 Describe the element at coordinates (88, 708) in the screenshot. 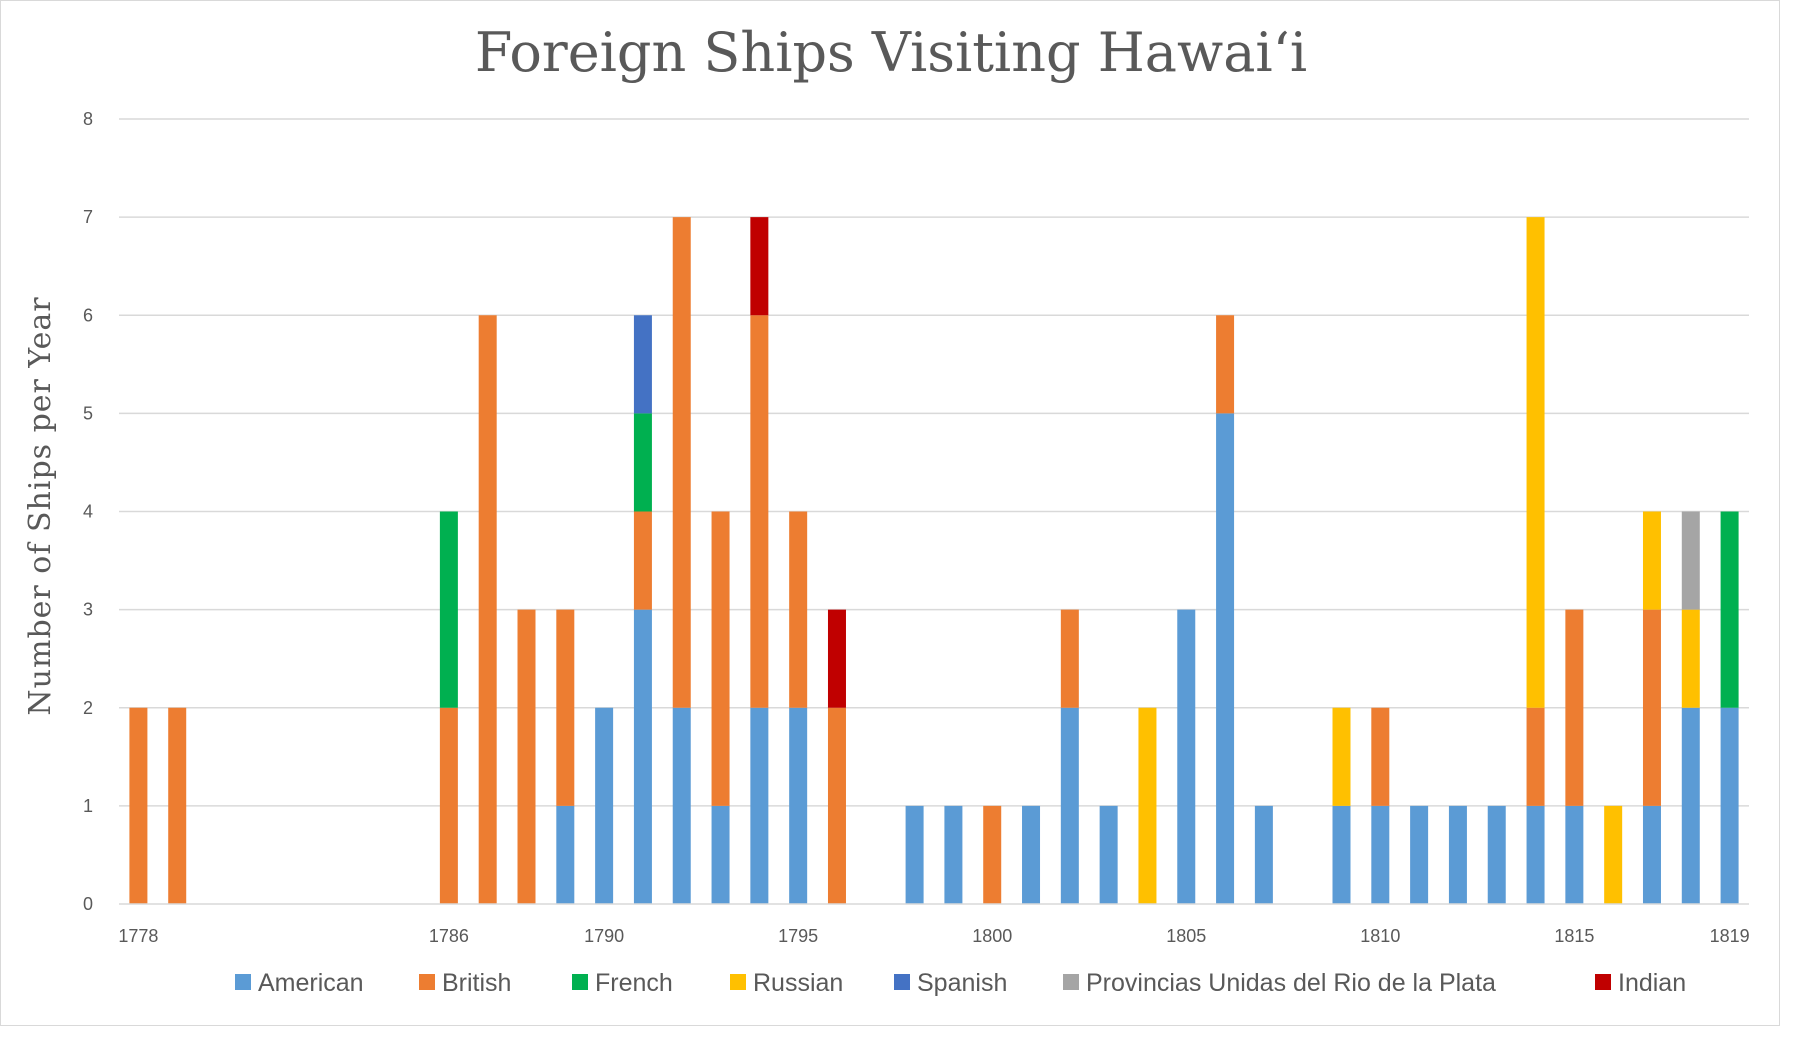

I see `y-tick-label: 2` at that location.